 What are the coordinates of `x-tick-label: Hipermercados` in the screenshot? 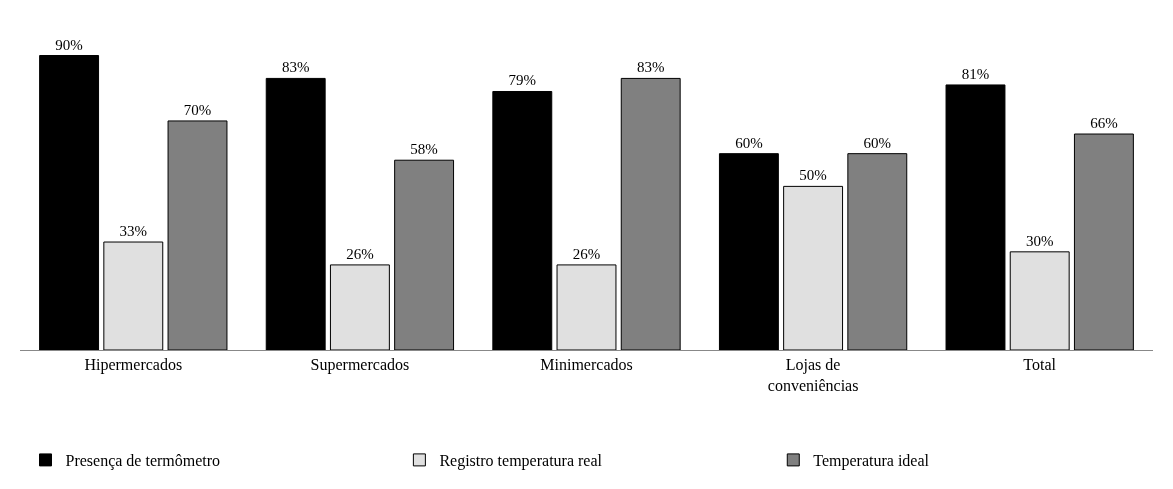 It's located at (133, 365).